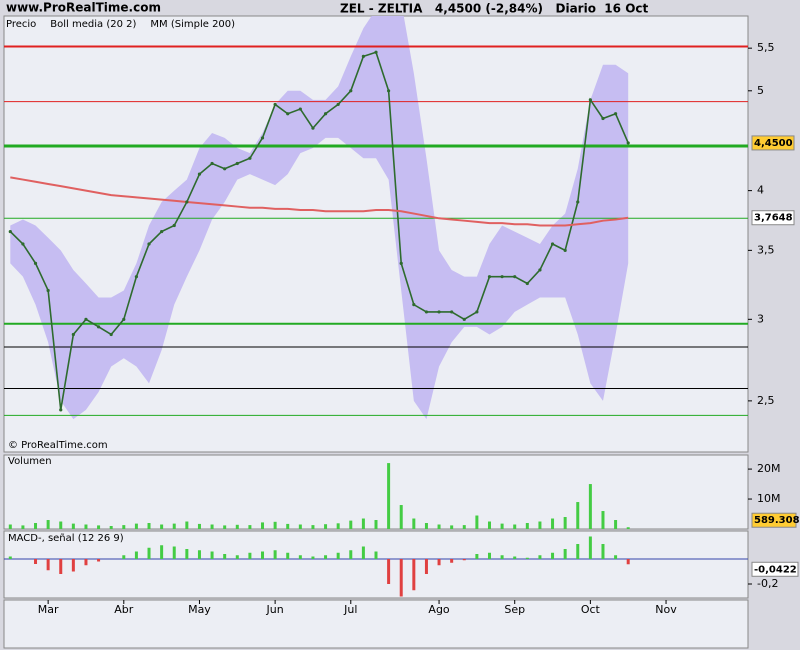  Describe the element at coordinates (192, 24) in the screenshot. I see `legend-item: MM (Simple 200)` at that location.